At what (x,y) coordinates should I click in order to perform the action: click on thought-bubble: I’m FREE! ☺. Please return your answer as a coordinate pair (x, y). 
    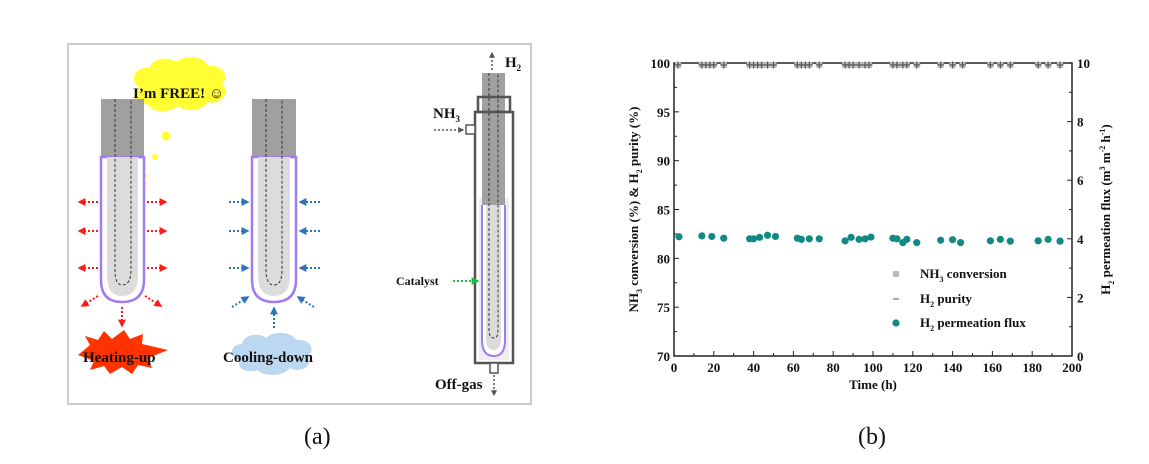
    Looking at the image, I should click on (179, 117).